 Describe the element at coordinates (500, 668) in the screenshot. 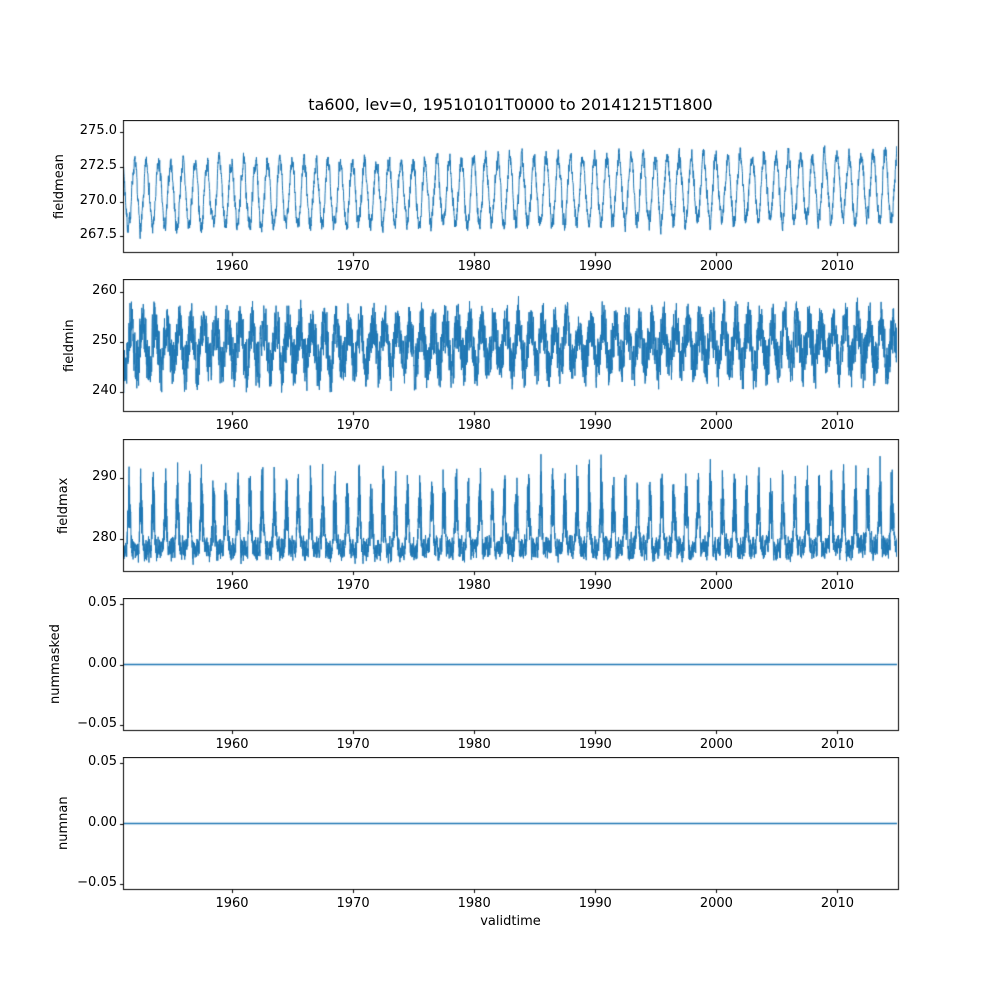

I see `plot-canvas-nummasked` at that location.